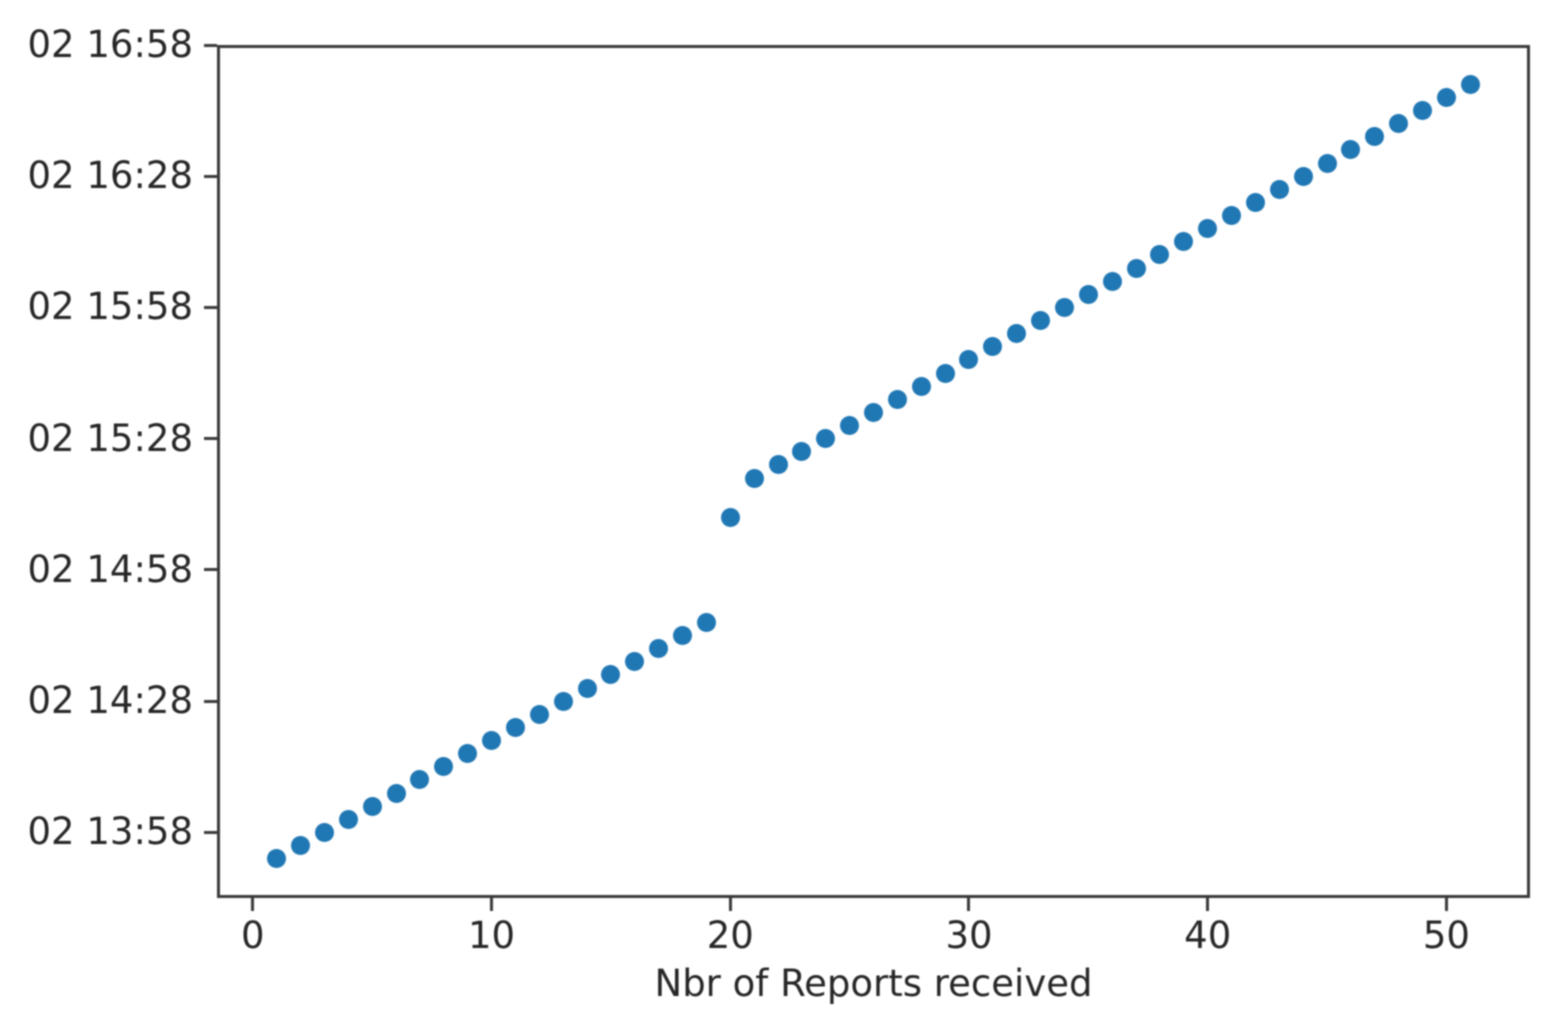  What do you see at coordinates (110, 307) in the screenshot?
I see `y-tick-label: 02 15:58` at bounding box center [110, 307].